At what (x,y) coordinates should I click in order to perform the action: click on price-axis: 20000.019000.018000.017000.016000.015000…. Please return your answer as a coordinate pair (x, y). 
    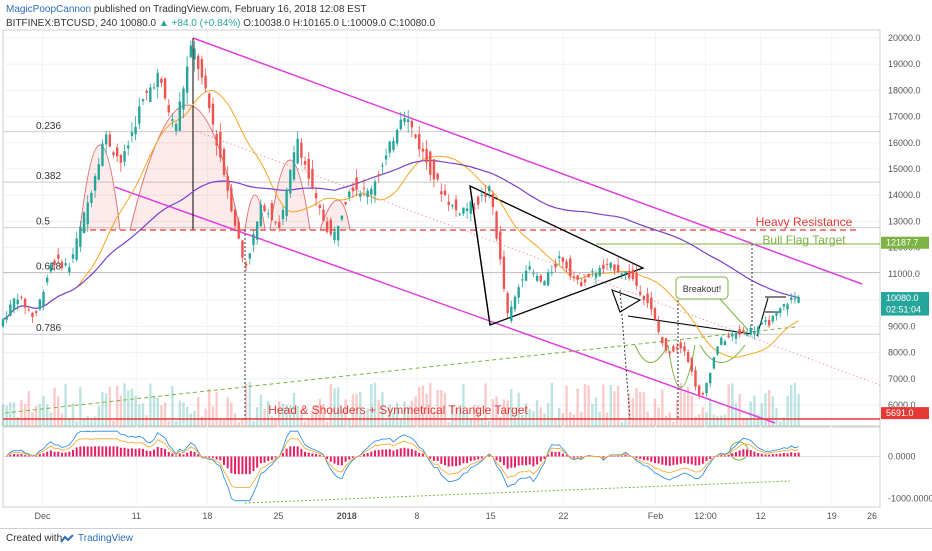
    Looking at the image, I should click on (910, 268).